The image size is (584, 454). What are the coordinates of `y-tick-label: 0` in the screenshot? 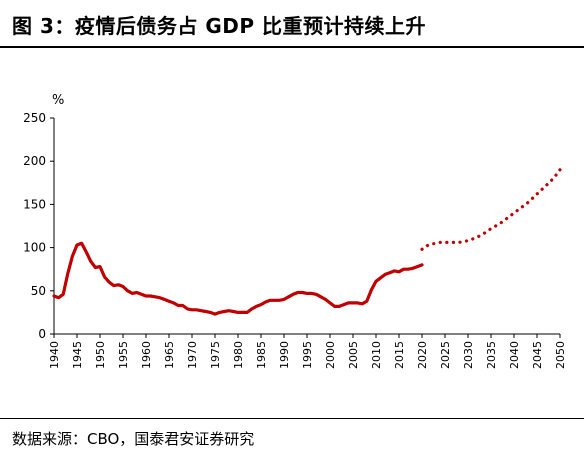 It's located at (42, 334).